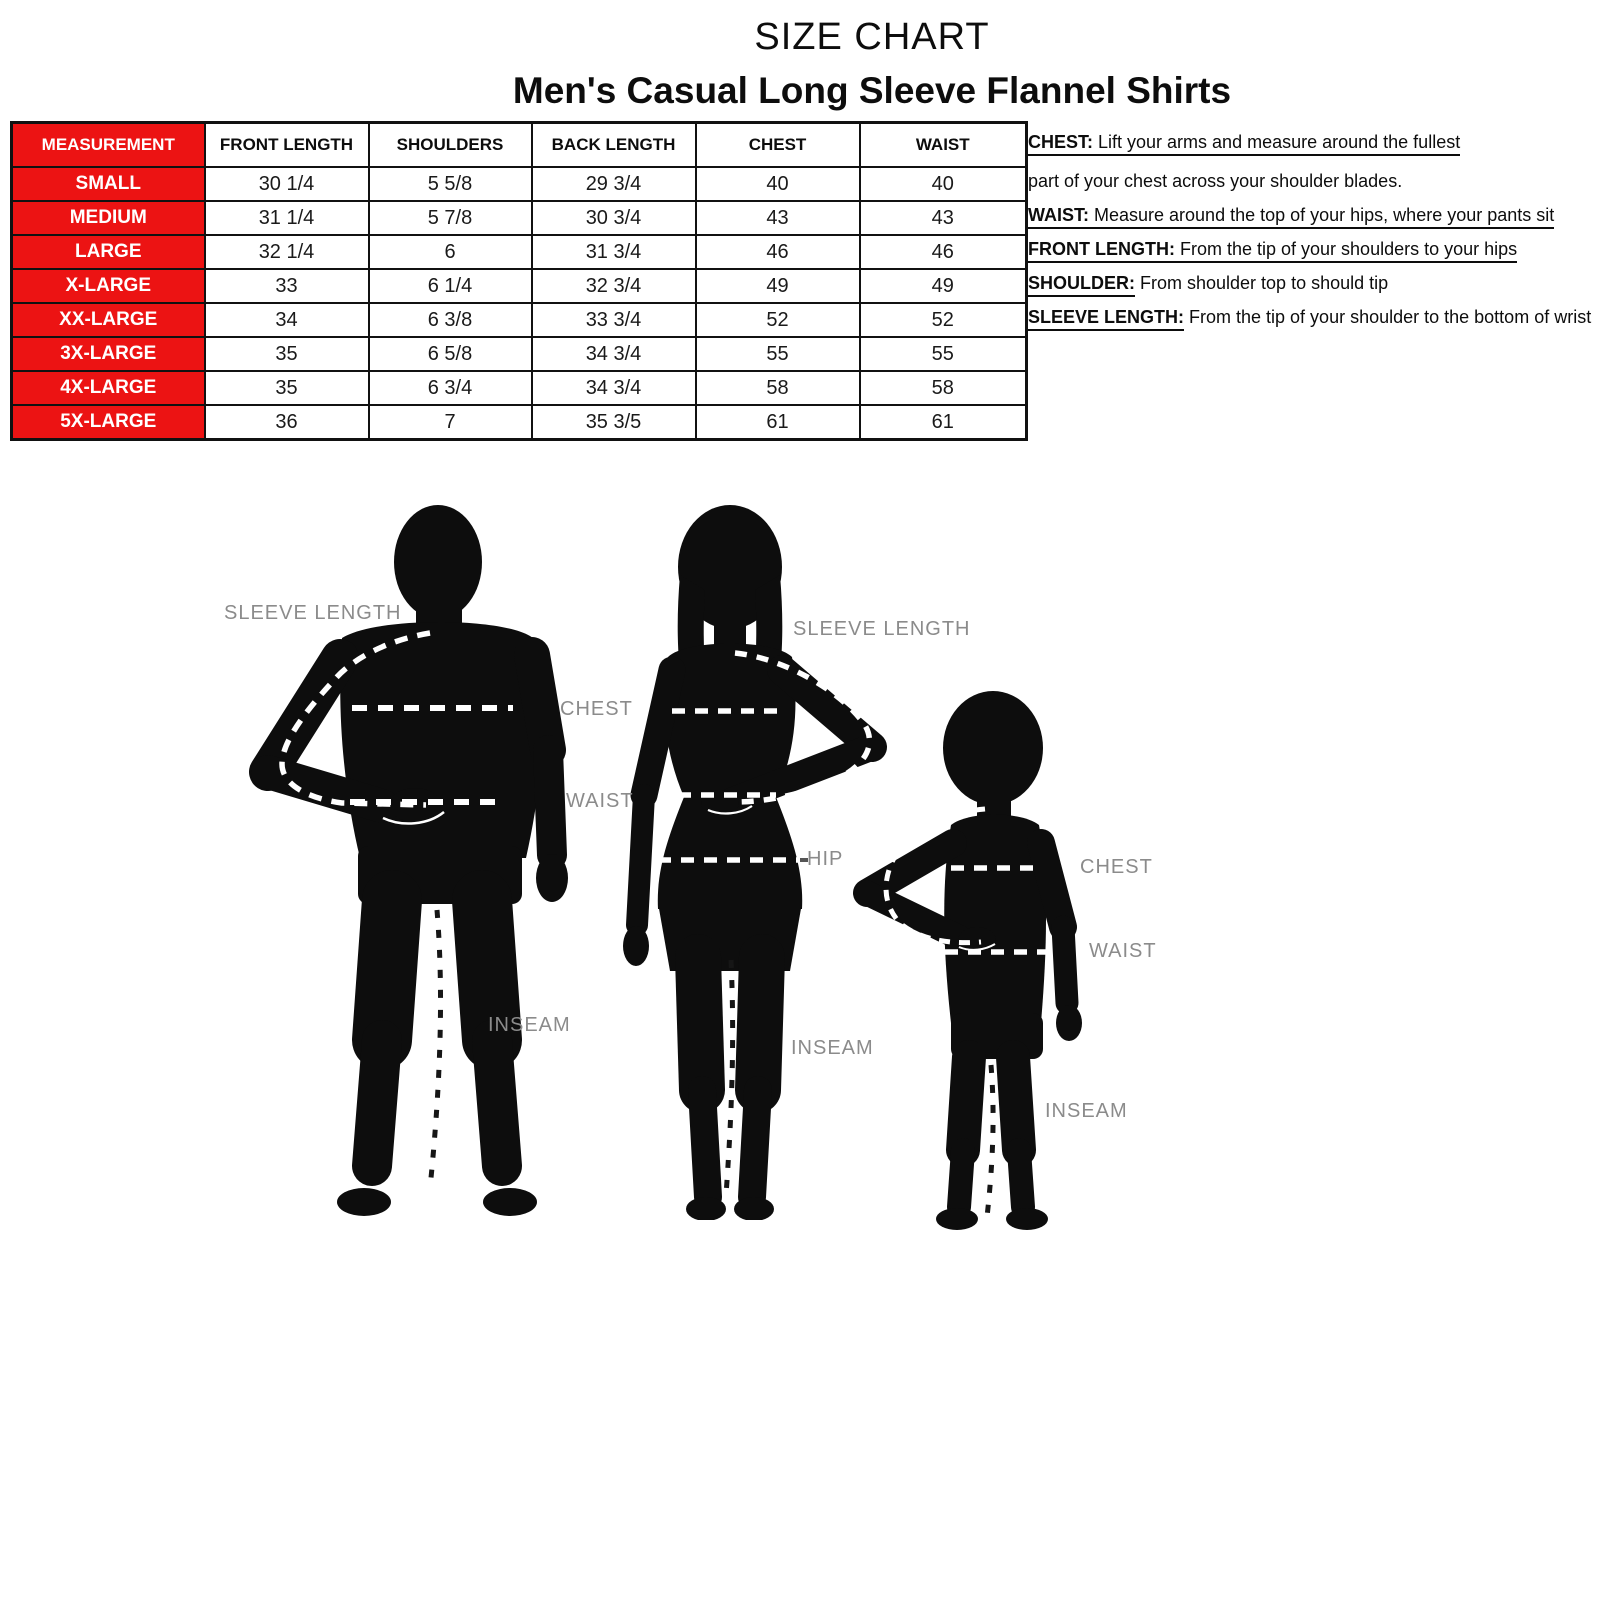  What do you see at coordinates (1262, 283) in the screenshot?
I see `instruction-text: From shoulder top to should tip` at bounding box center [1262, 283].